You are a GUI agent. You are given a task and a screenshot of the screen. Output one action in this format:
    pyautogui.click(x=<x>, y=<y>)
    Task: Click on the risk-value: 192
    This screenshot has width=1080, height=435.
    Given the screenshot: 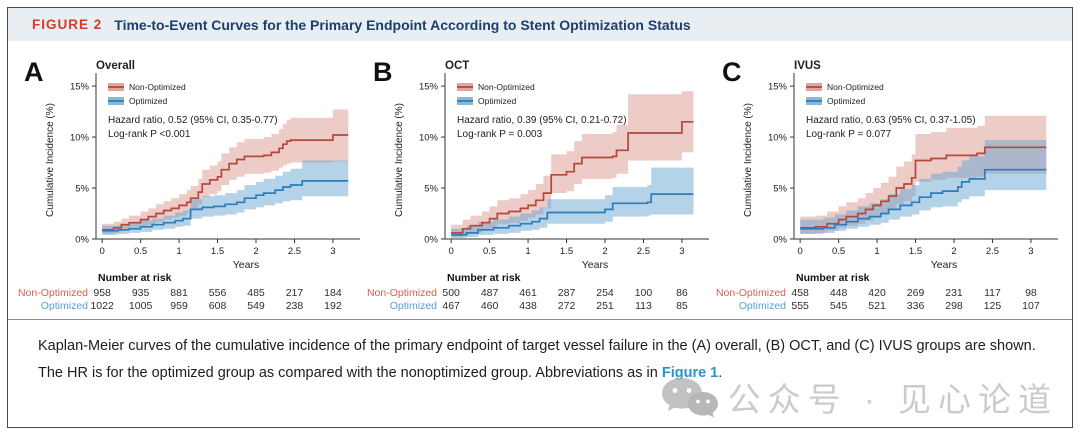 What is the action you would take?
    pyautogui.click(x=333, y=306)
    